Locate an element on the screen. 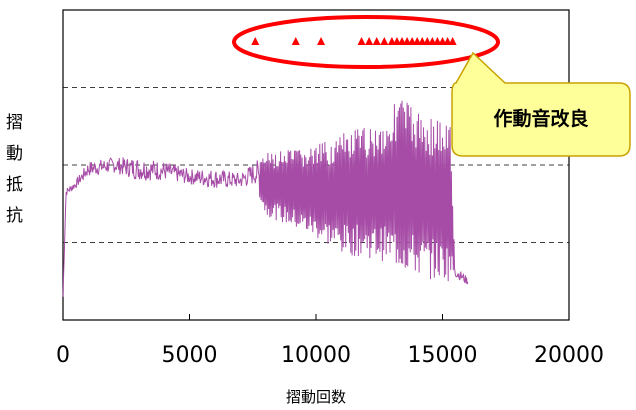 This screenshot has height=410, width=636. x-axis-label: 摺動回数 is located at coordinates (316, 397).